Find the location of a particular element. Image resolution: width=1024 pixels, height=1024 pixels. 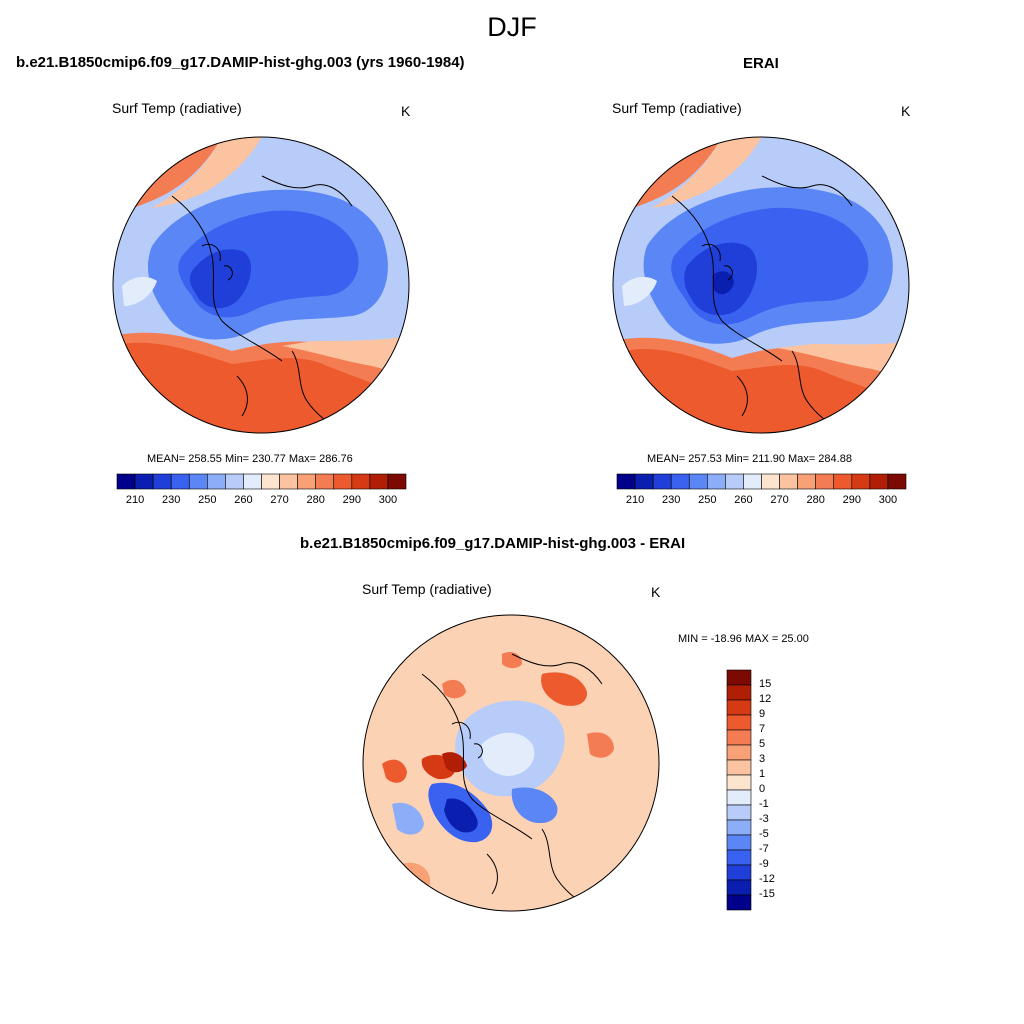

panel-3-units-label: K is located at coordinates (656, 592).